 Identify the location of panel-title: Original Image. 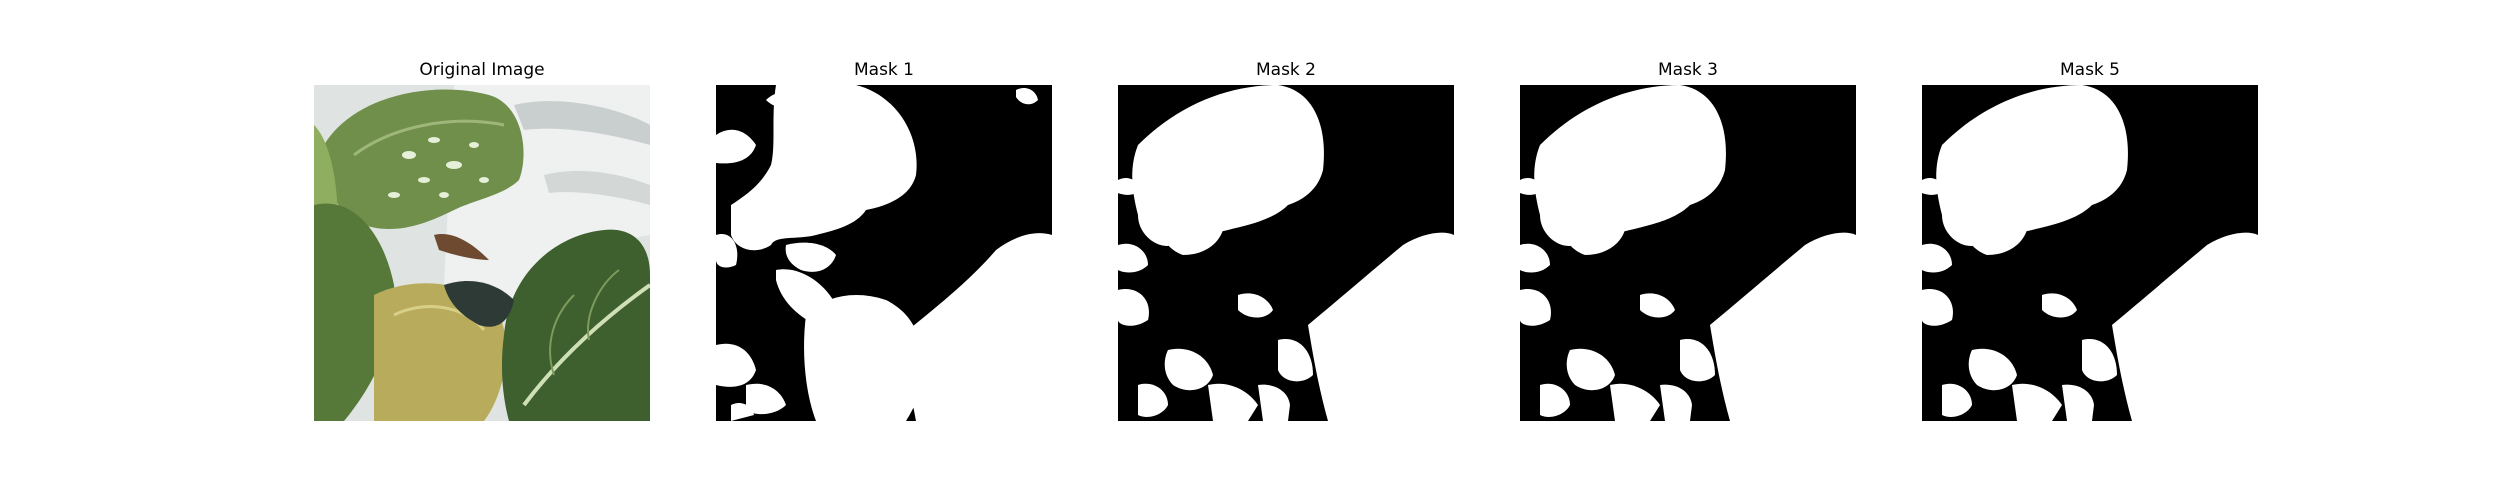
(482, 70).